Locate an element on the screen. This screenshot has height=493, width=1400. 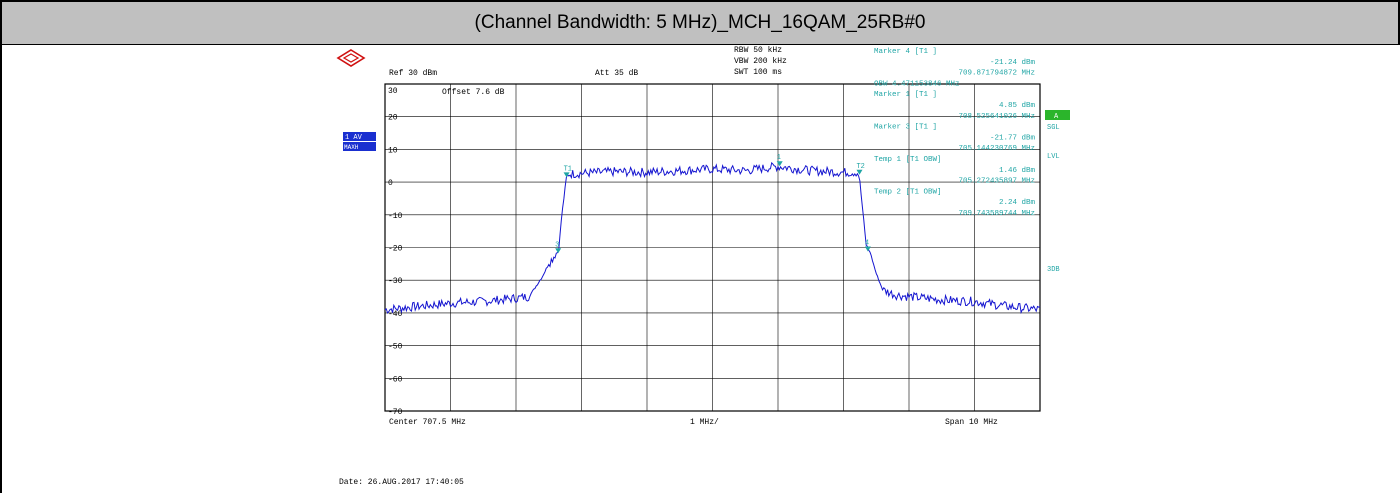
marker-3-label: 3 is located at coordinates (557, 245).